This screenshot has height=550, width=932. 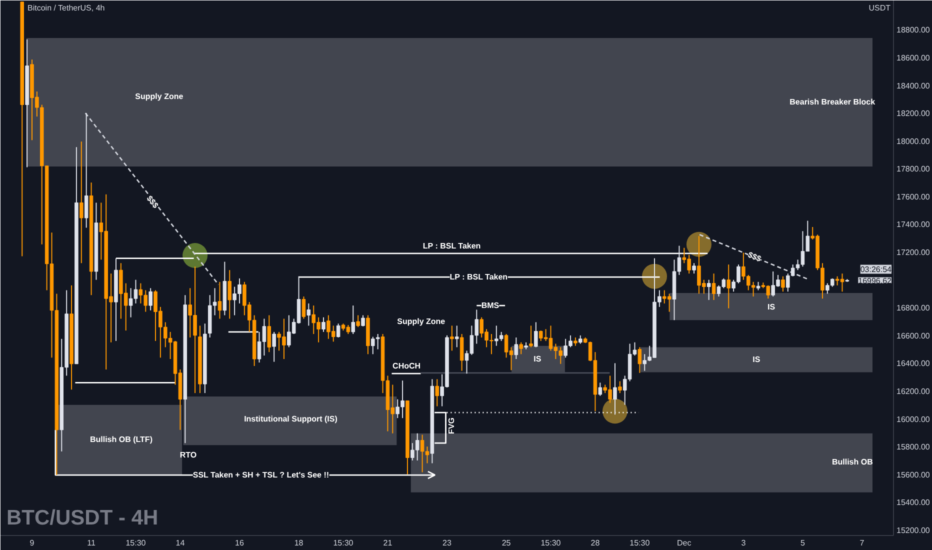 What do you see at coordinates (853, 461) in the screenshot?
I see `annotation: Bullish OB` at bounding box center [853, 461].